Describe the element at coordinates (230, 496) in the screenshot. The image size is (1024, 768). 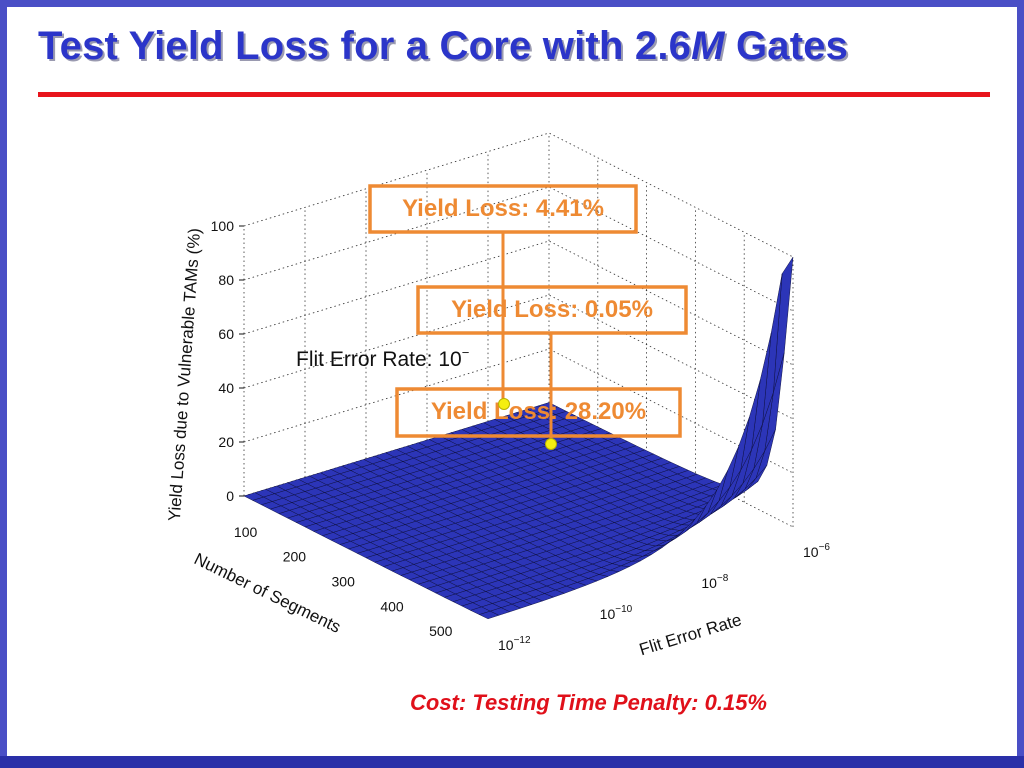
I see `z-tick-label: 0` at that location.